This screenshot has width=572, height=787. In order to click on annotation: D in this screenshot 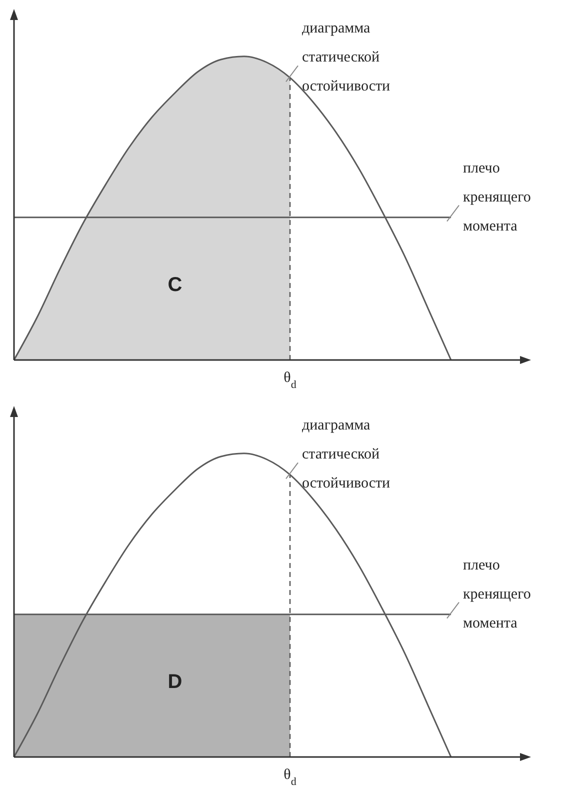, I will do `click(175, 682)`.